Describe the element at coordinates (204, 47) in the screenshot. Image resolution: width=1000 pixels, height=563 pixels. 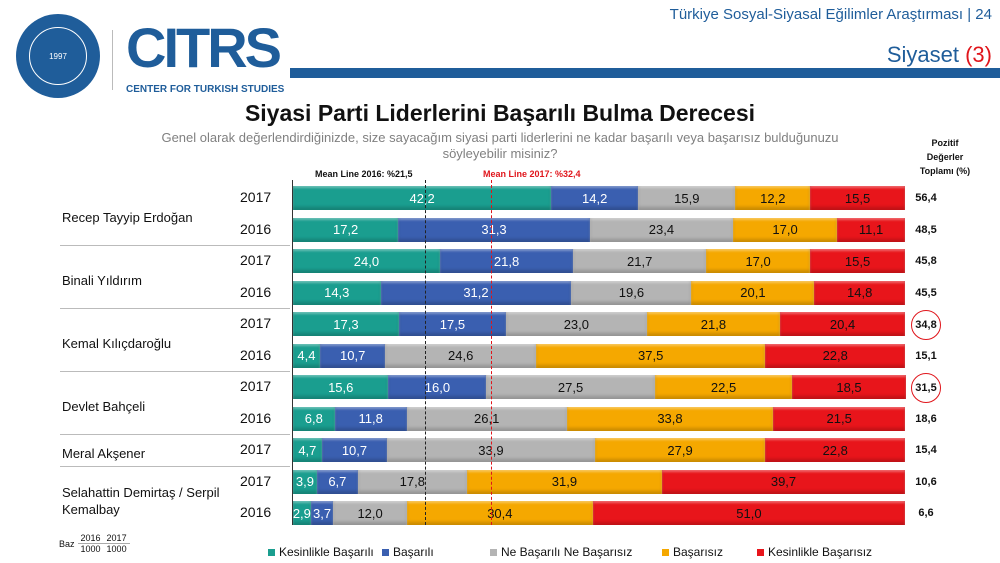
I see `citrs-logo: CITRS` at that location.